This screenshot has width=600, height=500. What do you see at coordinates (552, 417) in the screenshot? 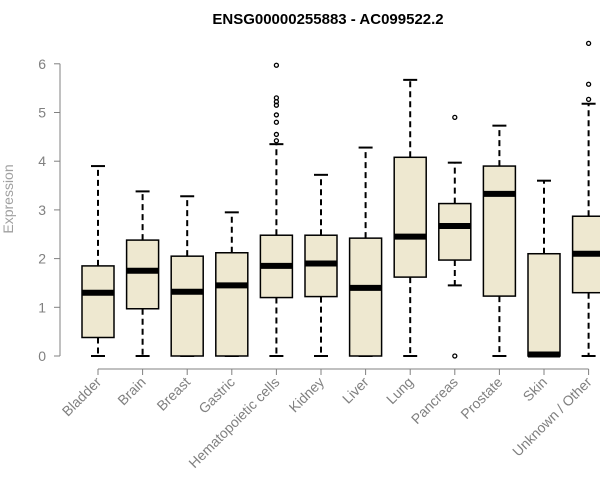
I see `x-tick-label: Unknown / Other` at bounding box center [552, 417].